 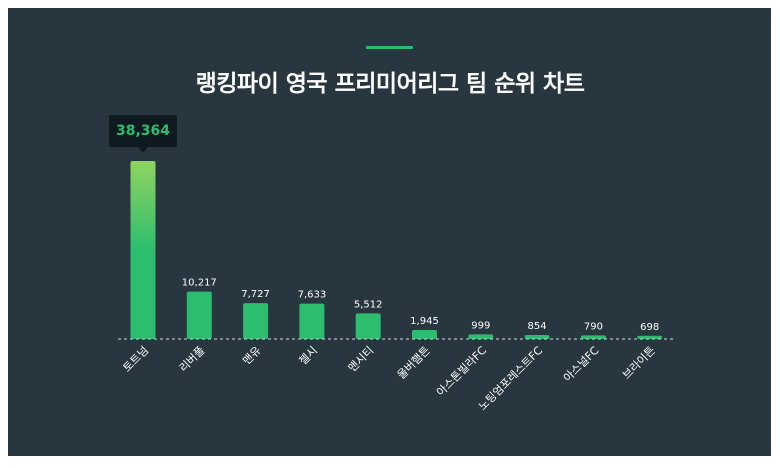 What do you see at coordinates (480, 325) in the screenshot?
I see `bar-value-label: 999` at bounding box center [480, 325].